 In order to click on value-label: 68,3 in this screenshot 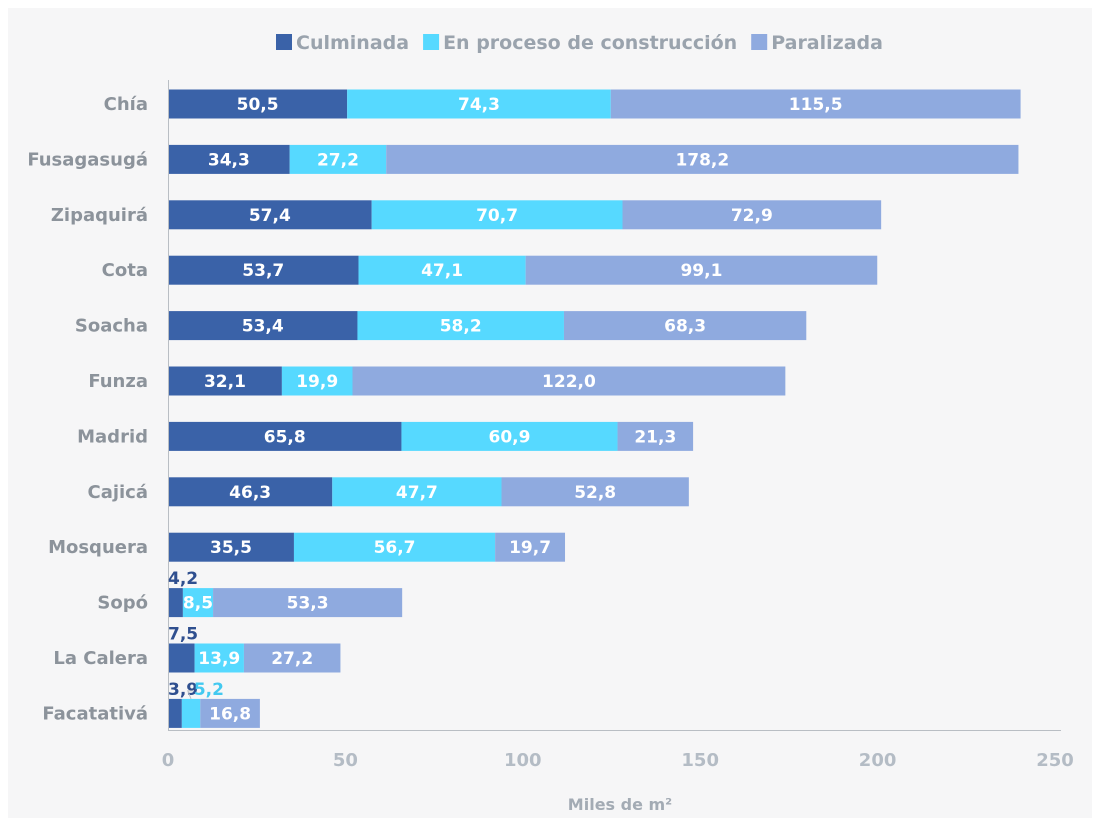, I will do `click(685, 327)`.